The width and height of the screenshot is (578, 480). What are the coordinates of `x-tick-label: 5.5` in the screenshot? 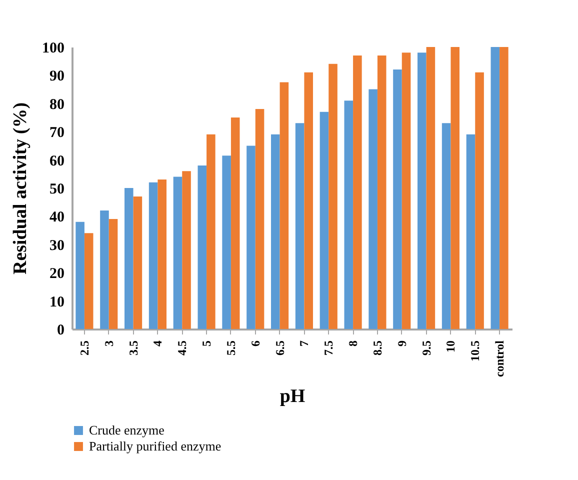 It's located at (231, 348).